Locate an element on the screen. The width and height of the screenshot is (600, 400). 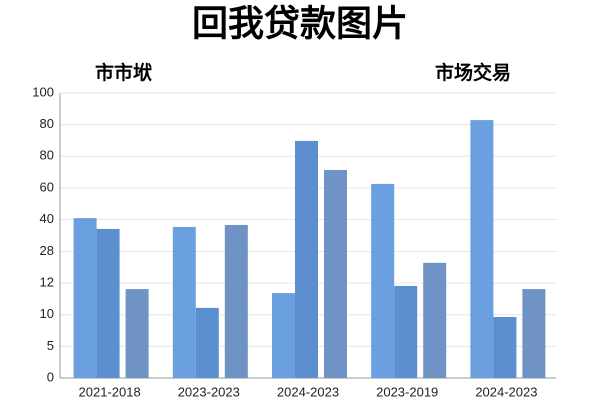
annotation: 市市垘 is located at coordinates (123, 72).